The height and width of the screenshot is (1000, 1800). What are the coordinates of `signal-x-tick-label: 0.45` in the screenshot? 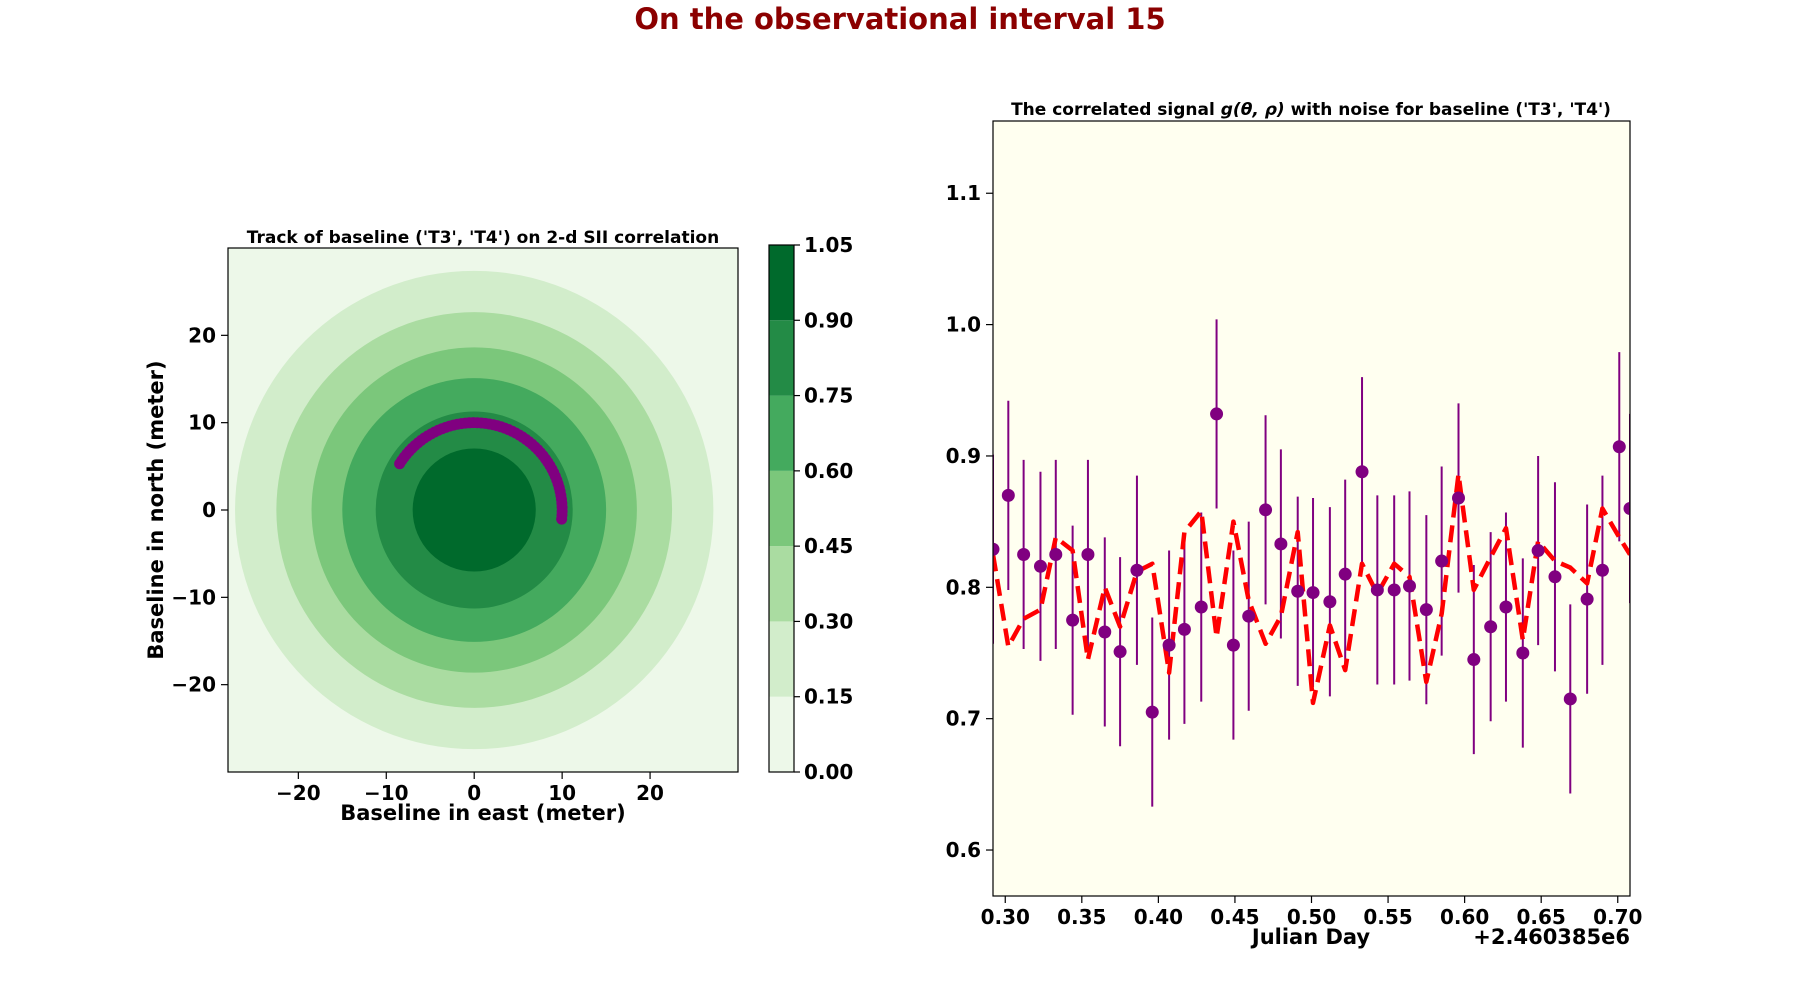 It's located at (1234, 917).